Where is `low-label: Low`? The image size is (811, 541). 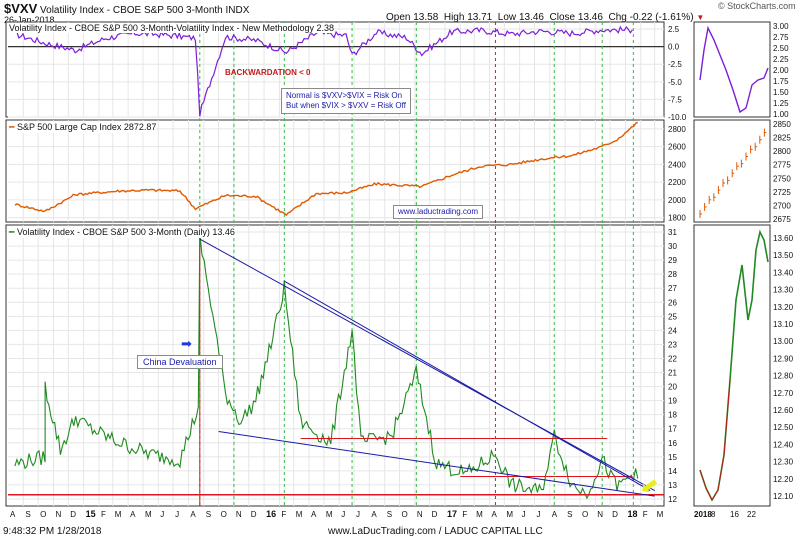 low-label: Low is located at coordinates (507, 17).